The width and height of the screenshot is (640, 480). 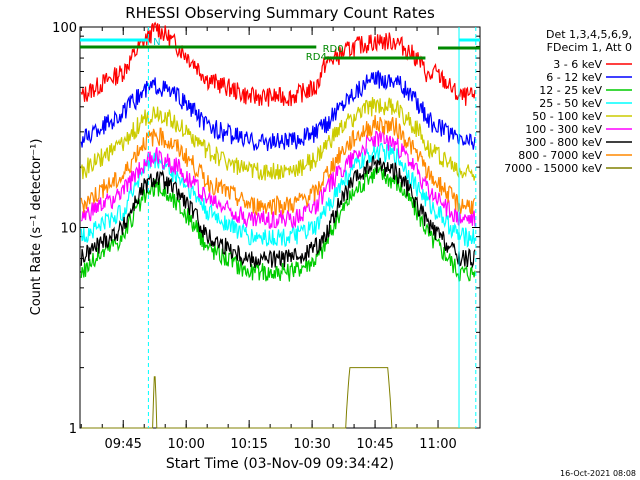 What do you see at coordinates (122, 444) in the screenshot?
I see `x-tick-label: 09:45` at bounding box center [122, 444].